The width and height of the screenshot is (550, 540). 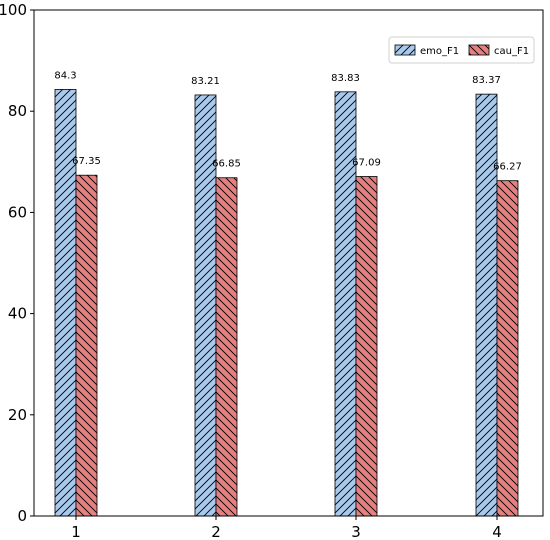 What do you see at coordinates (216, 531) in the screenshot?
I see `x-tick-label-2: 2` at bounding box center [216, 531].